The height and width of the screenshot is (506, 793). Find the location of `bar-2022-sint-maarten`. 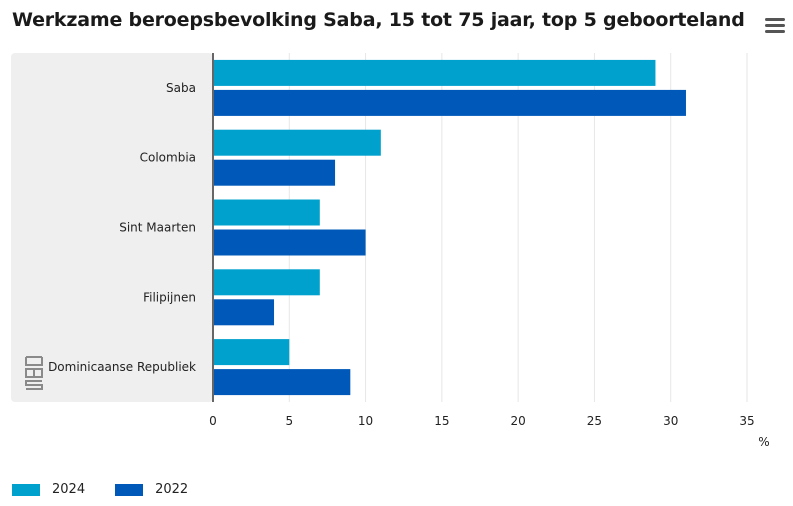

bar-2022-sint-maarten is located at coordinates (290, 242).